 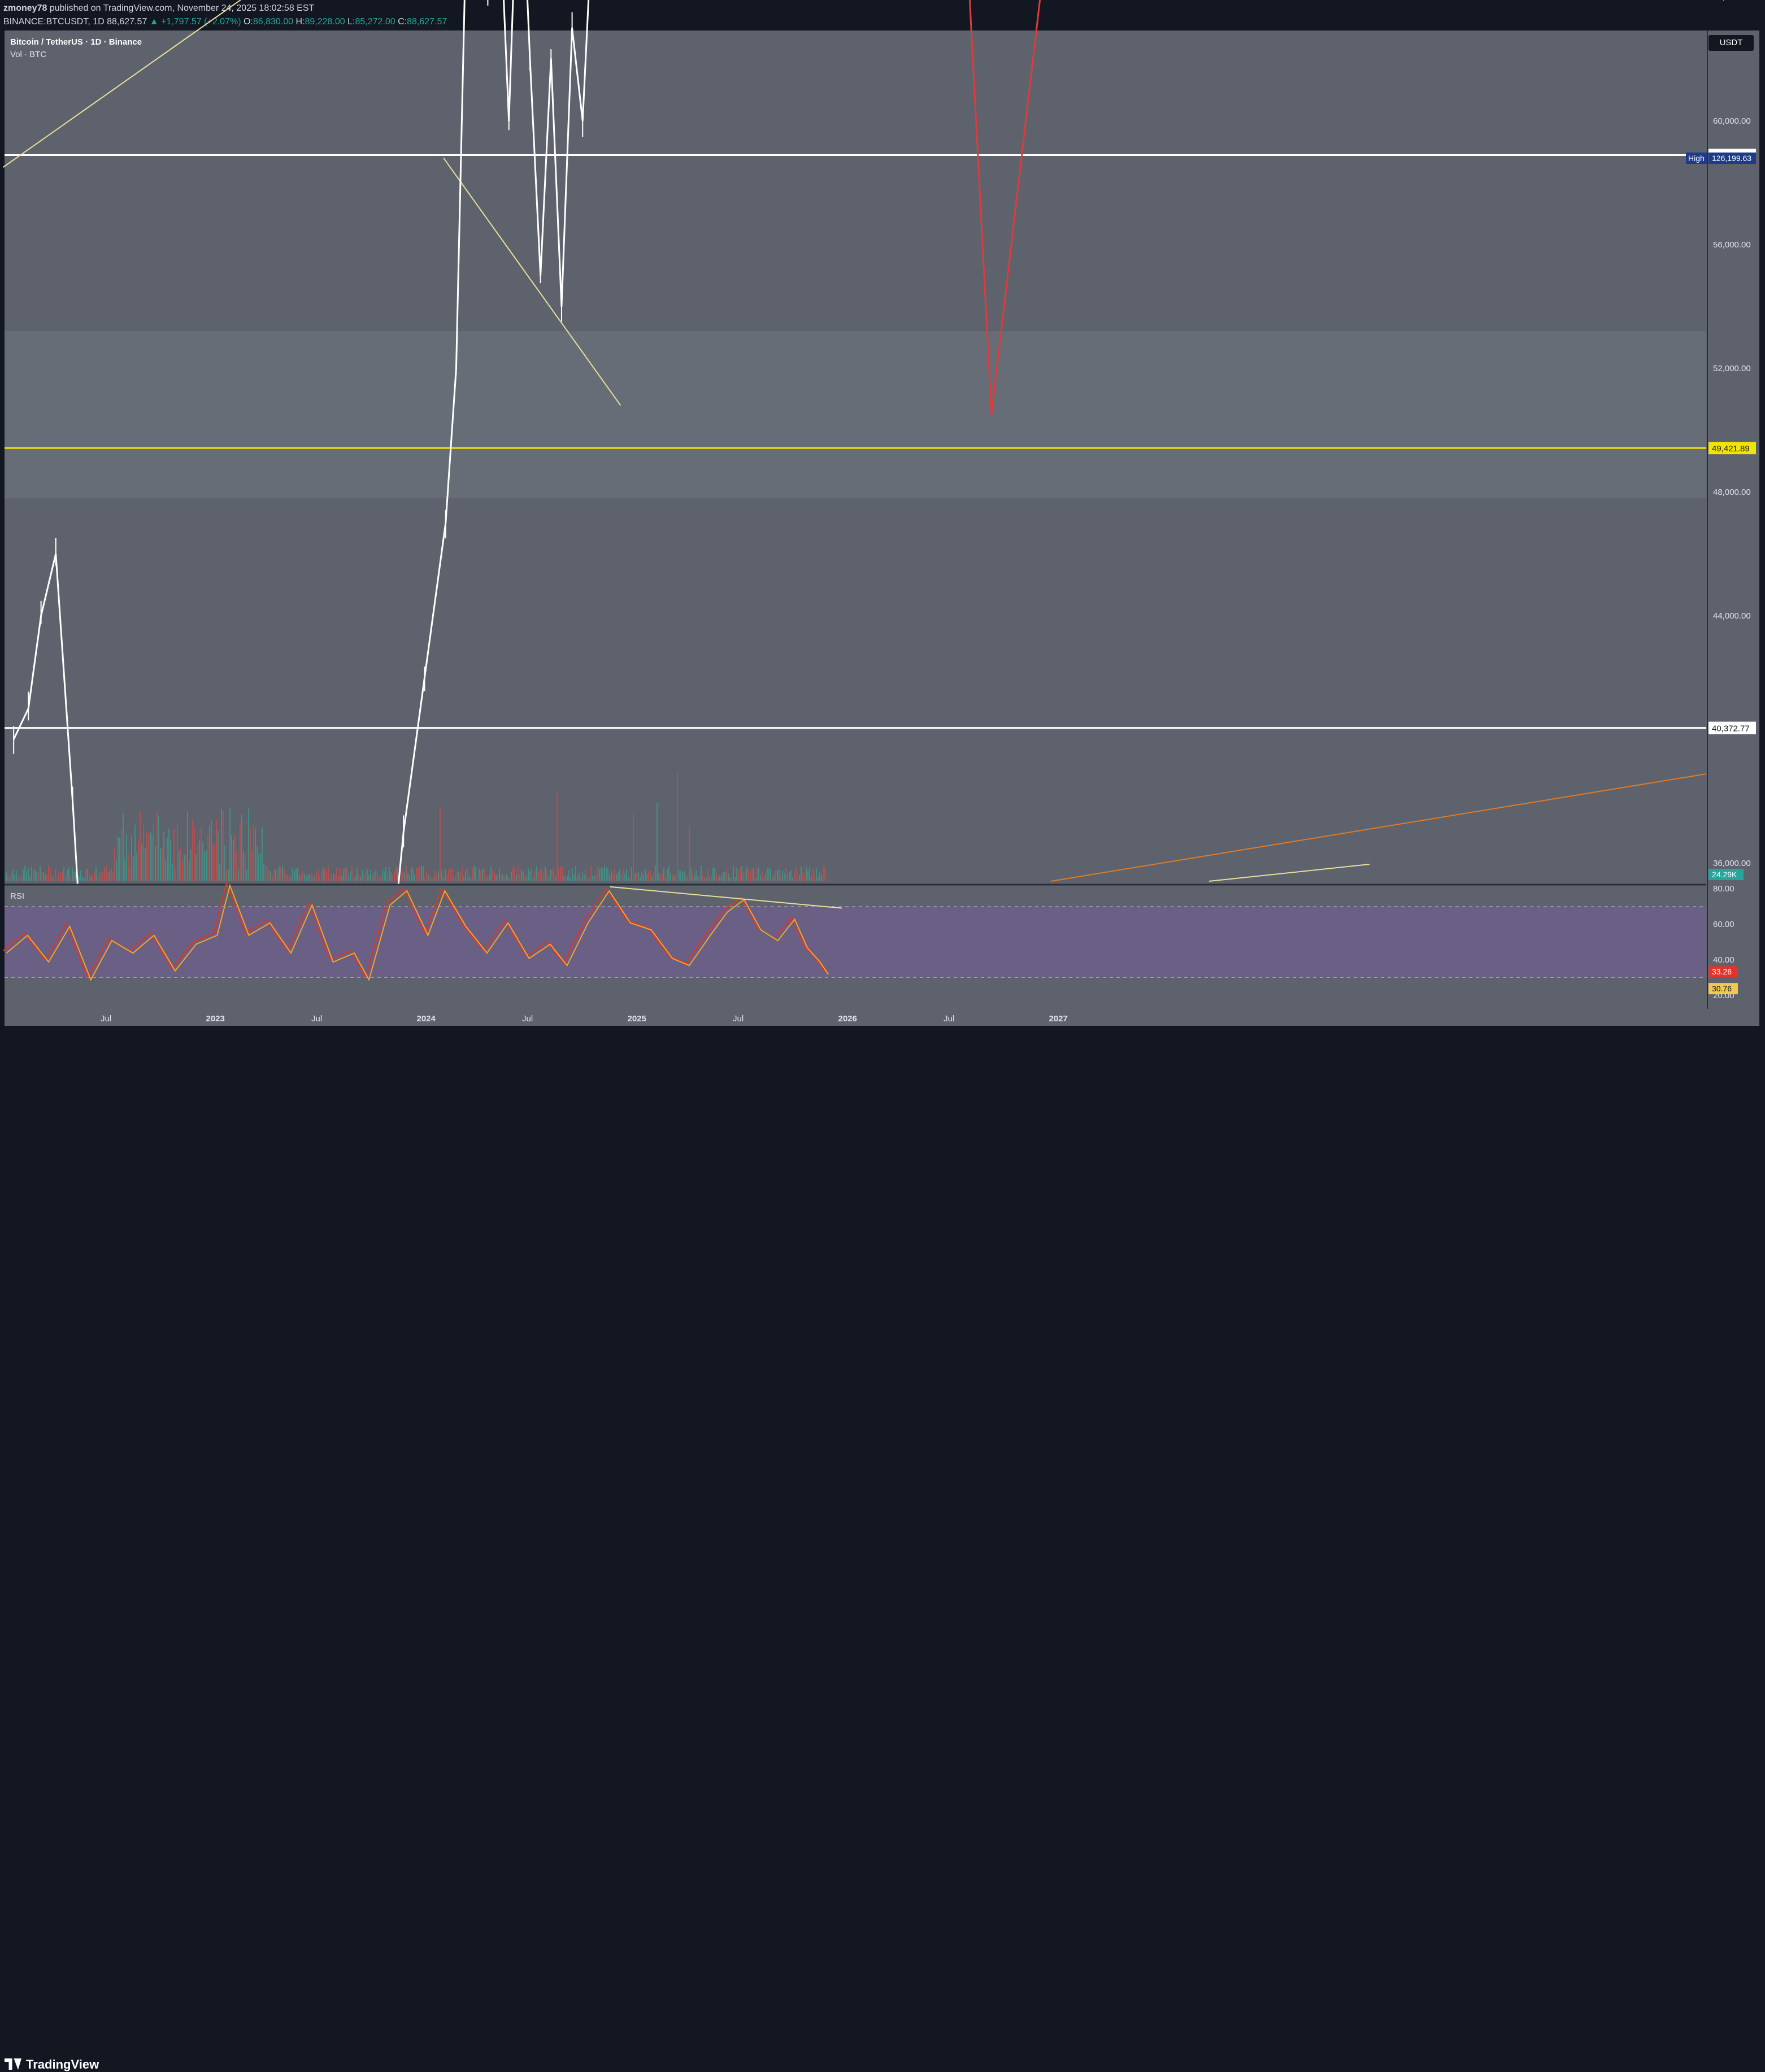 What do you see at coordinates (127, 22) in the screenshot?
I see `last-price: 88,627.57` at bounding box center [127, 22].